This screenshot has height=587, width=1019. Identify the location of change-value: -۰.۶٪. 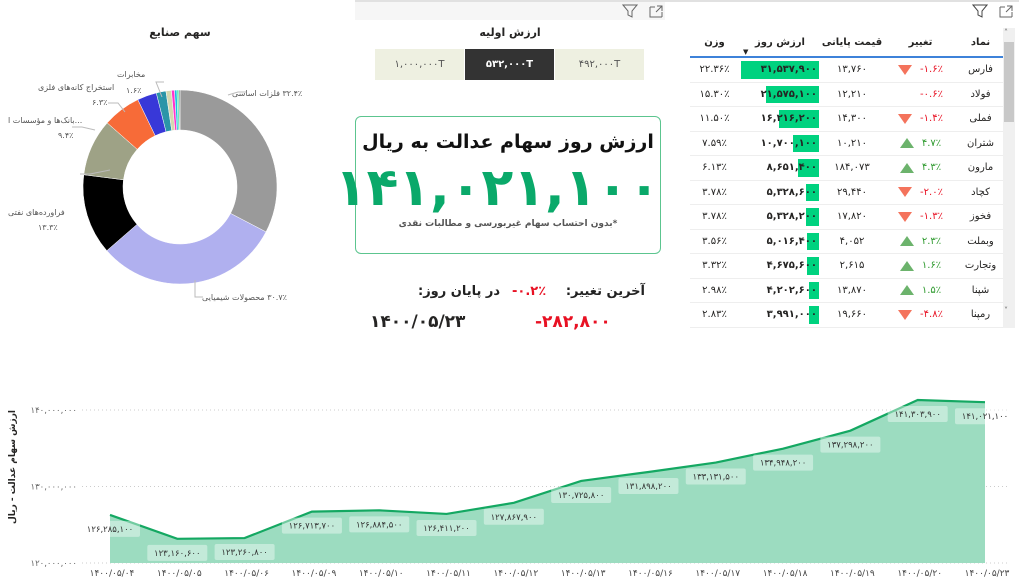
(931, 94).